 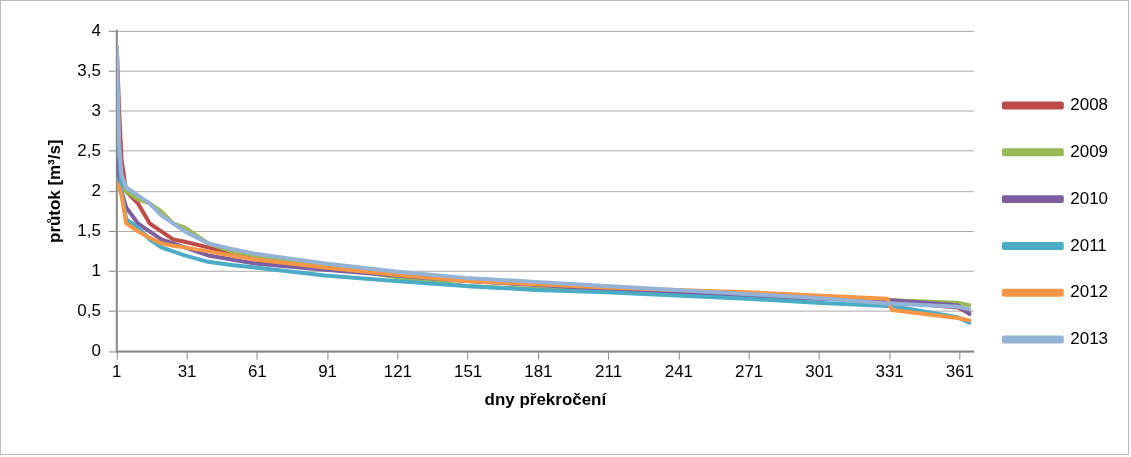 What do you see at coordinates (538, 372) in the screenshot?
I see `x-tick-label: 181` at bounding box center [538, 372].